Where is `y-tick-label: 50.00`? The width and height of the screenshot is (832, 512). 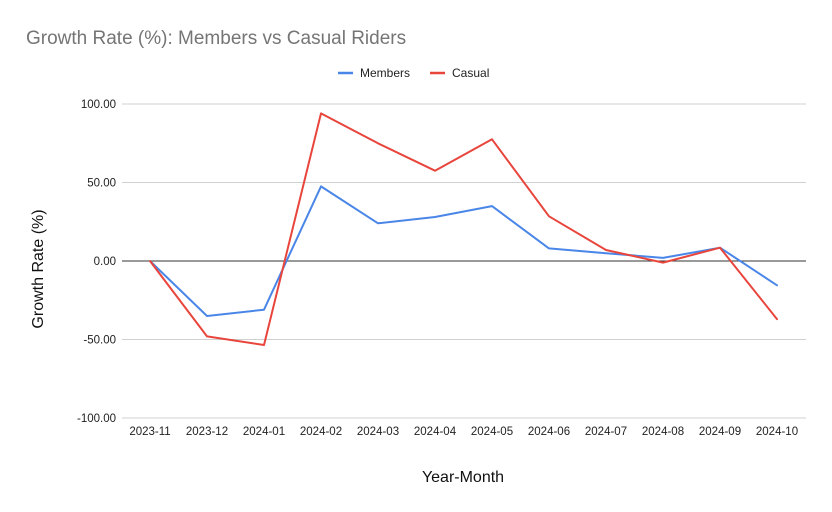
y-tick-label: 50.00 is located at coordinates (101, 184).